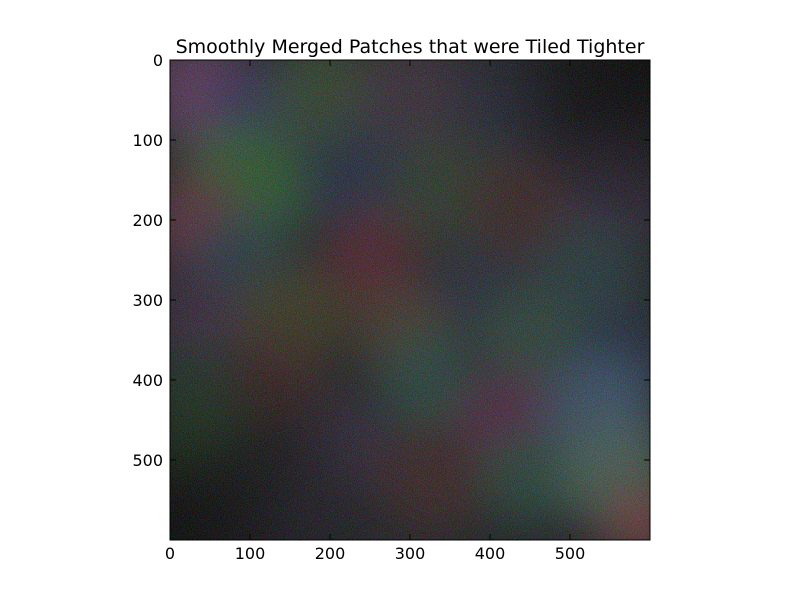 This screenshot has height=600, width=800. What do you see at coordinates (147, 380) in the screenshot?
I see `y-tick-label: 400` at bounding box center [147, 380].